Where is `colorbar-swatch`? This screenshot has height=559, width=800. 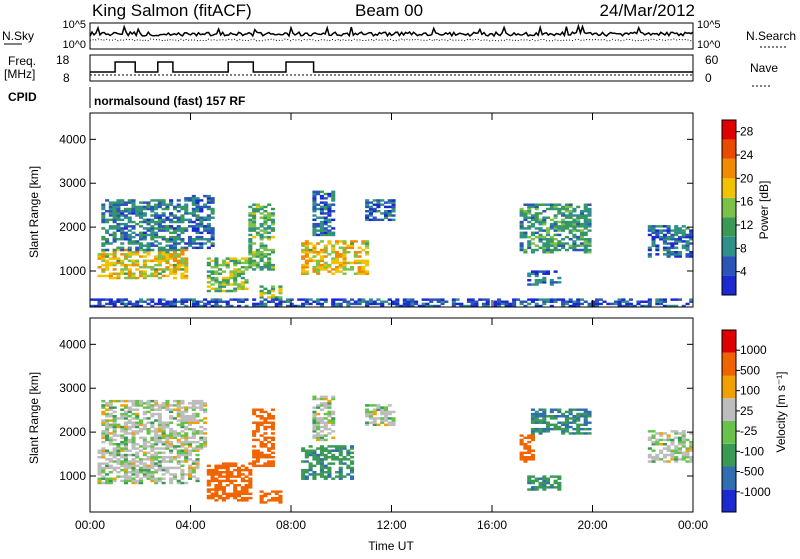
colorbar-swatch is located at coordinates (729, 207).